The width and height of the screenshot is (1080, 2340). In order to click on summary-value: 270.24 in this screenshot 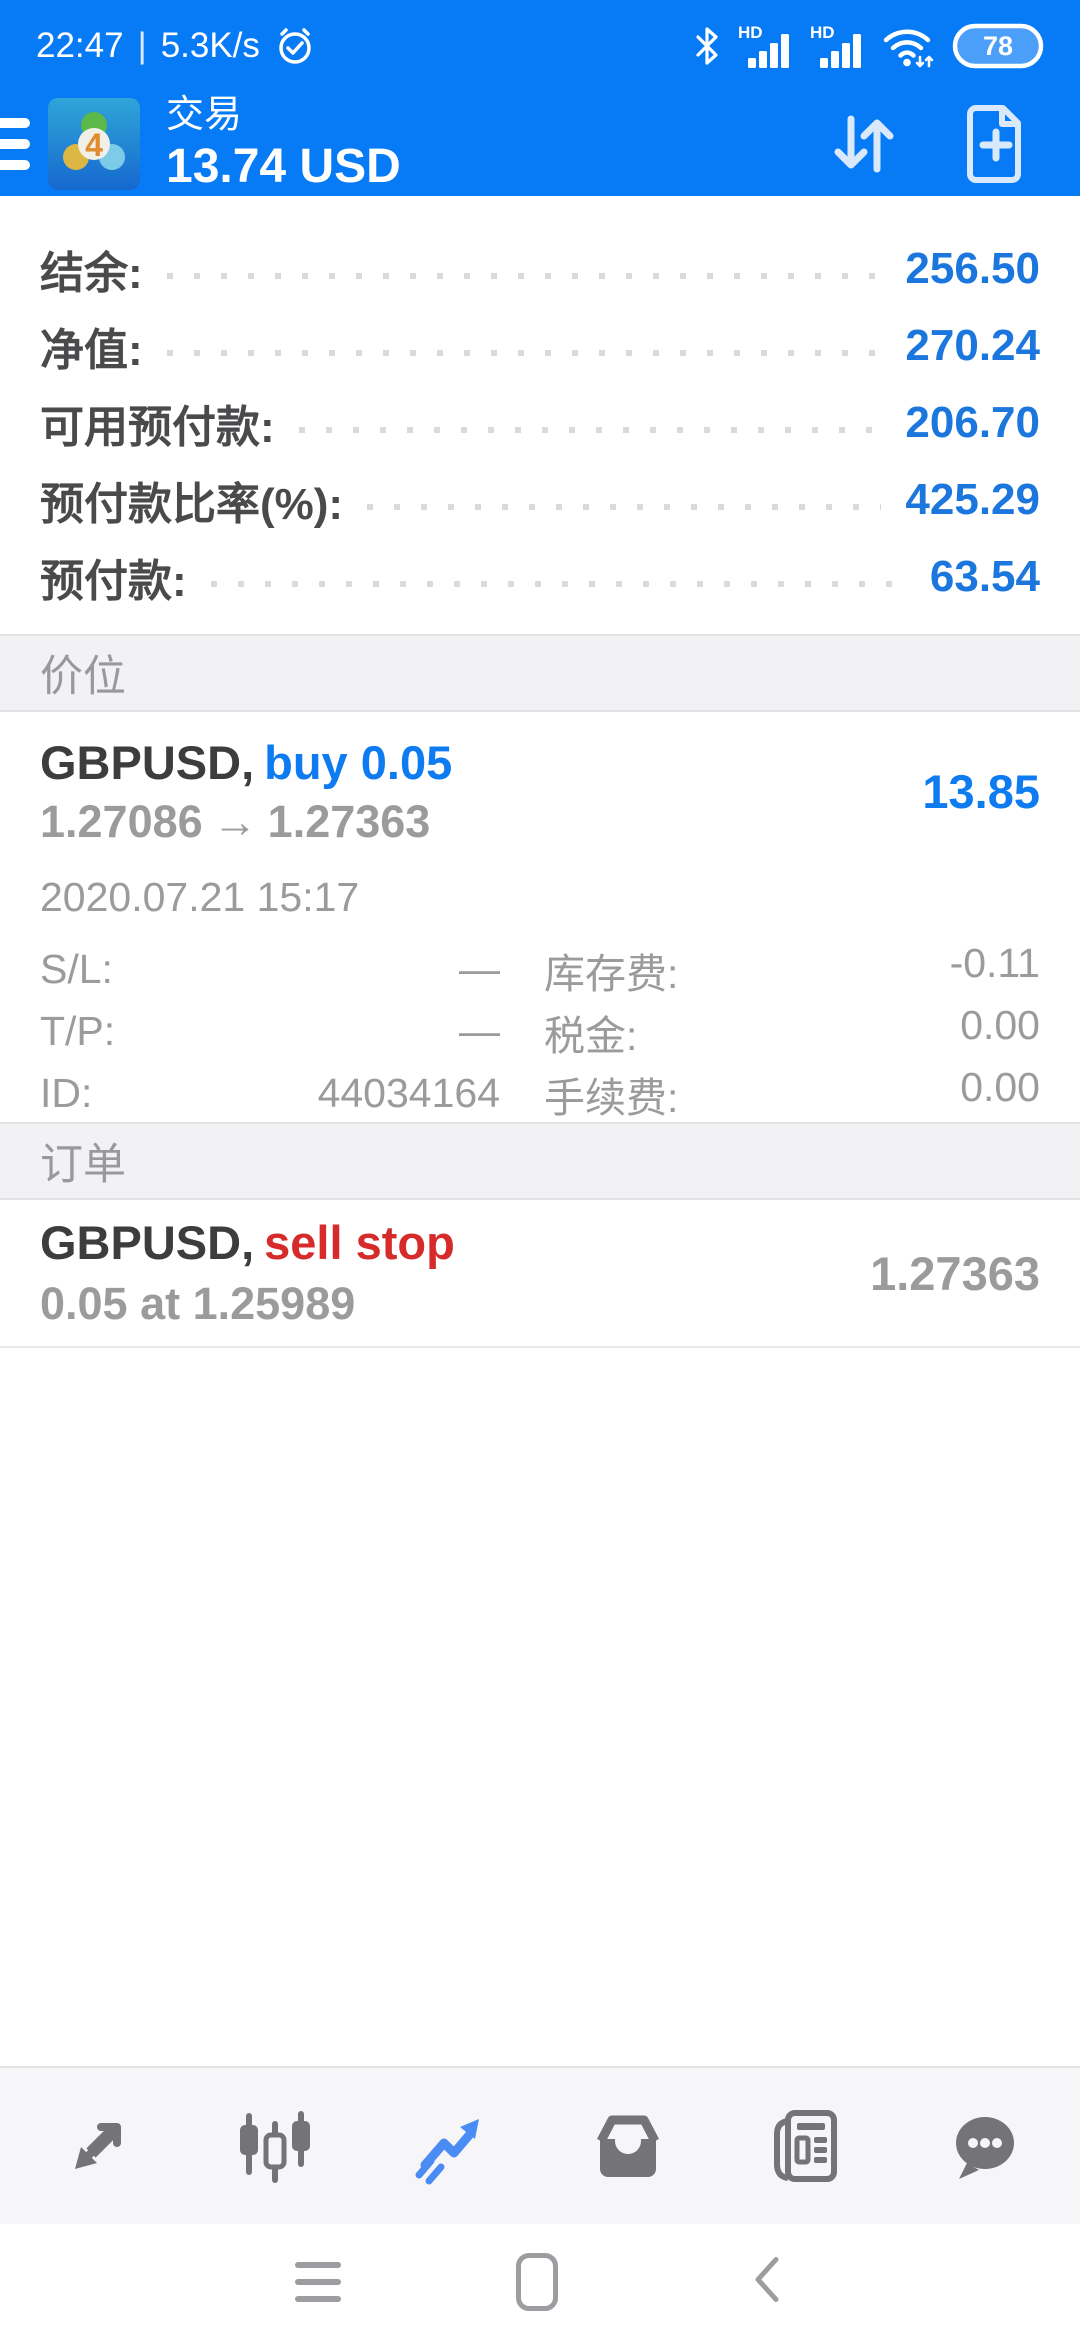, I will do `click(972, 345)`.